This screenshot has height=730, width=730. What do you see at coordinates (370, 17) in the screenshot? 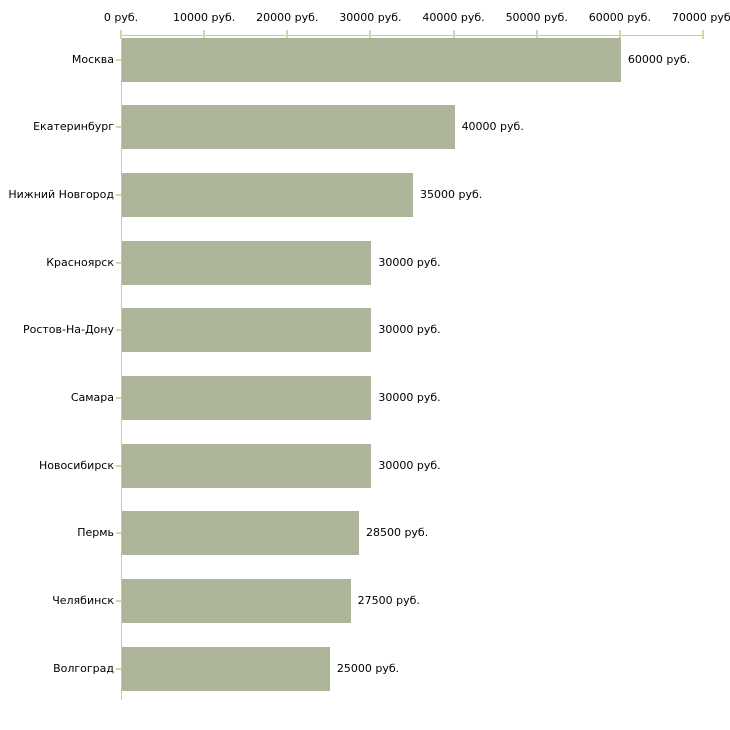
I see `x-axis-tick-label: 30000 руб.` at bounding box center [370, 17].